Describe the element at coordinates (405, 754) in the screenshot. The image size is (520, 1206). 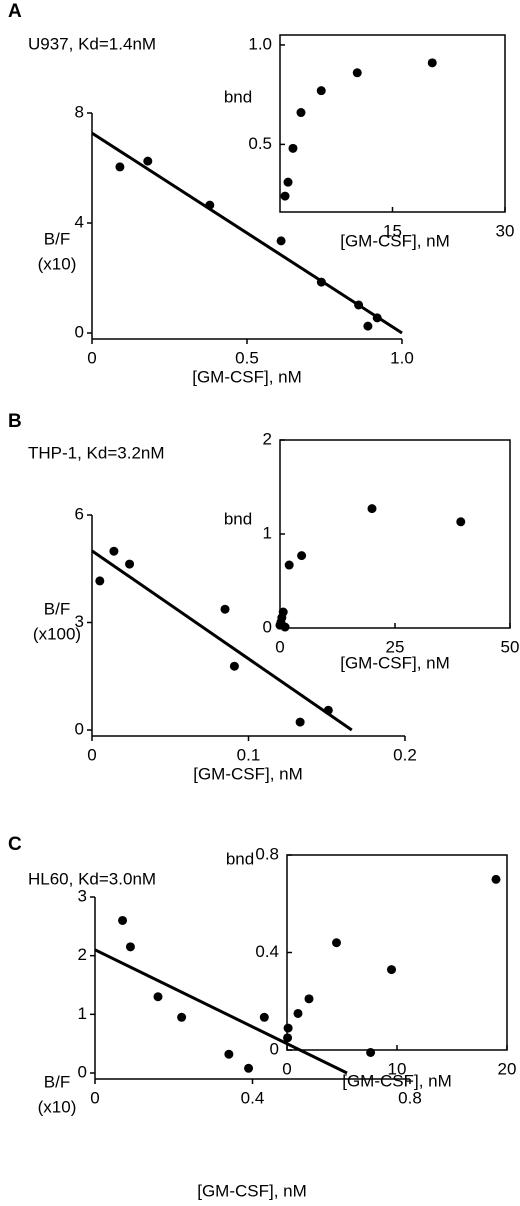
I see `x-tick-label: 0.2` at that location.